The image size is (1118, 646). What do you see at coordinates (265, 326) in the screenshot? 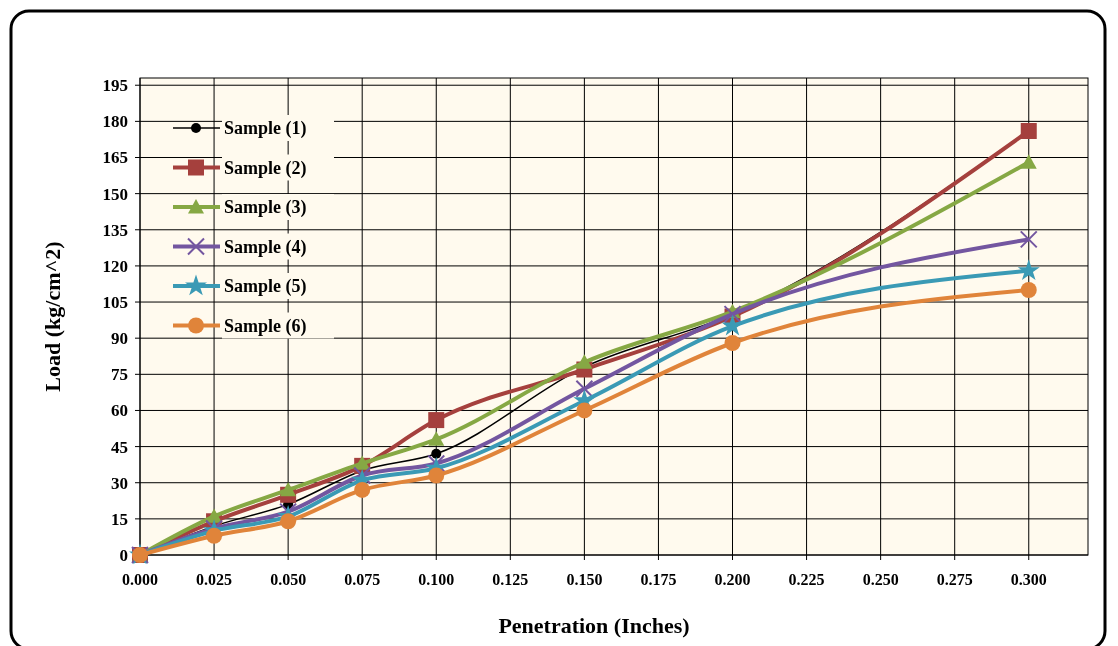
I see `legend-label: Sample (6)` at bounding box center [265, 326].